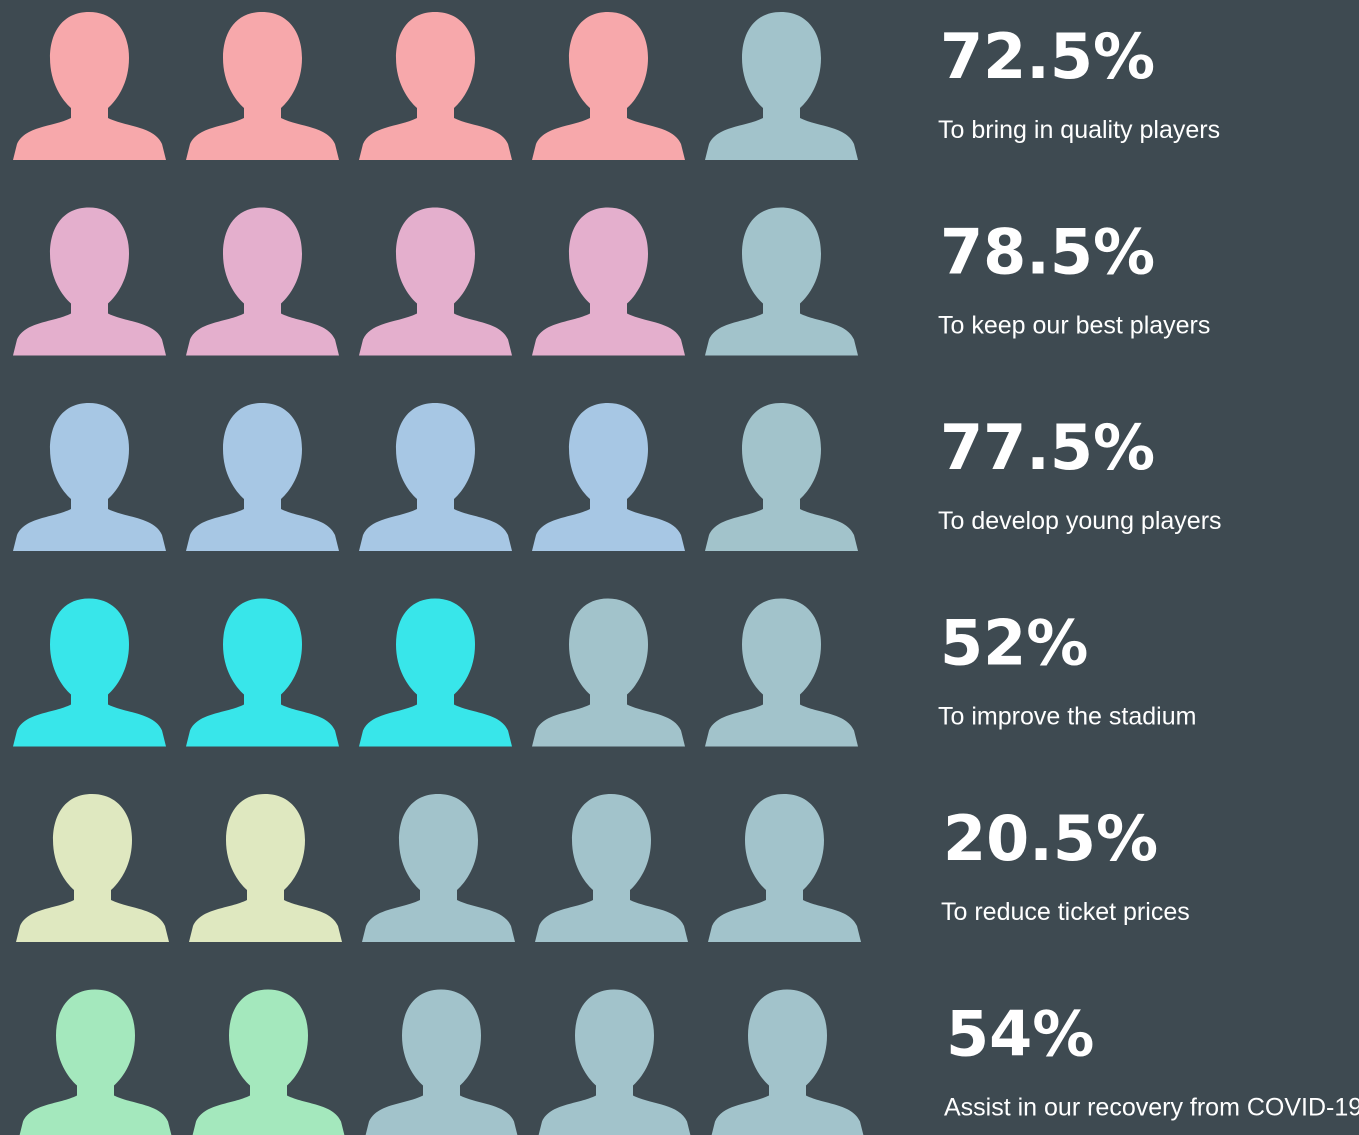 The image size is (1359, 1135). I want to click on reason-label: To reduce ticket prices, so click(1065, 912).